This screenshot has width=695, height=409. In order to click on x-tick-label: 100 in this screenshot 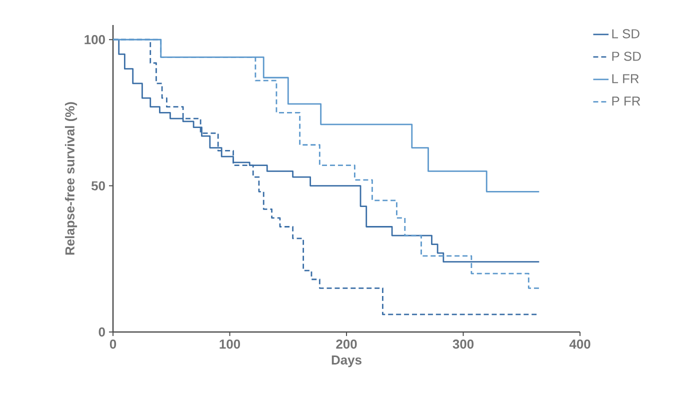, I will do `click(230, 344)`.